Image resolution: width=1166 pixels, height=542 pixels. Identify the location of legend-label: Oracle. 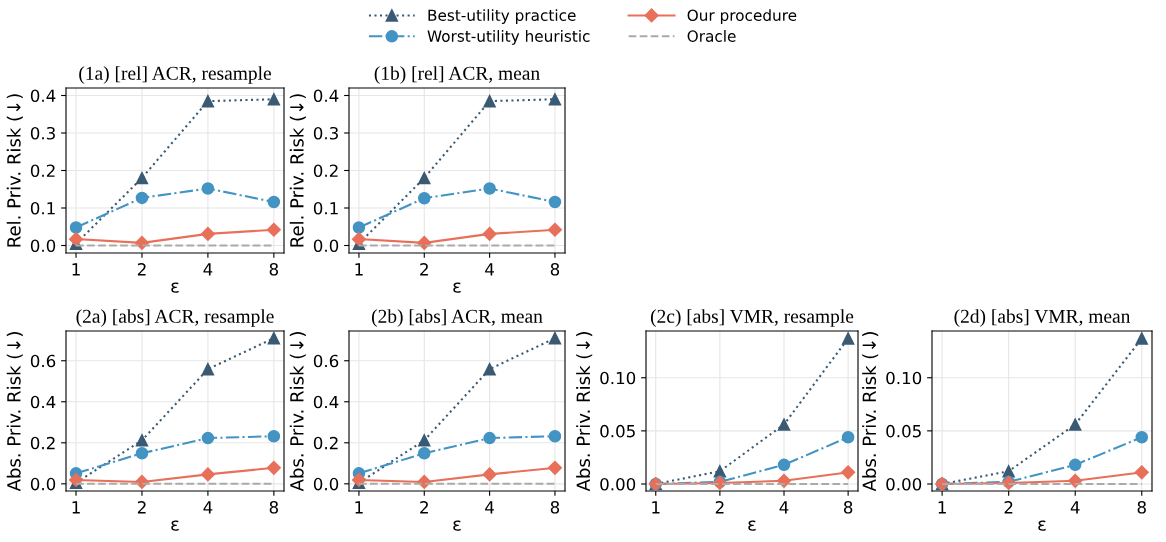
(711, 36).